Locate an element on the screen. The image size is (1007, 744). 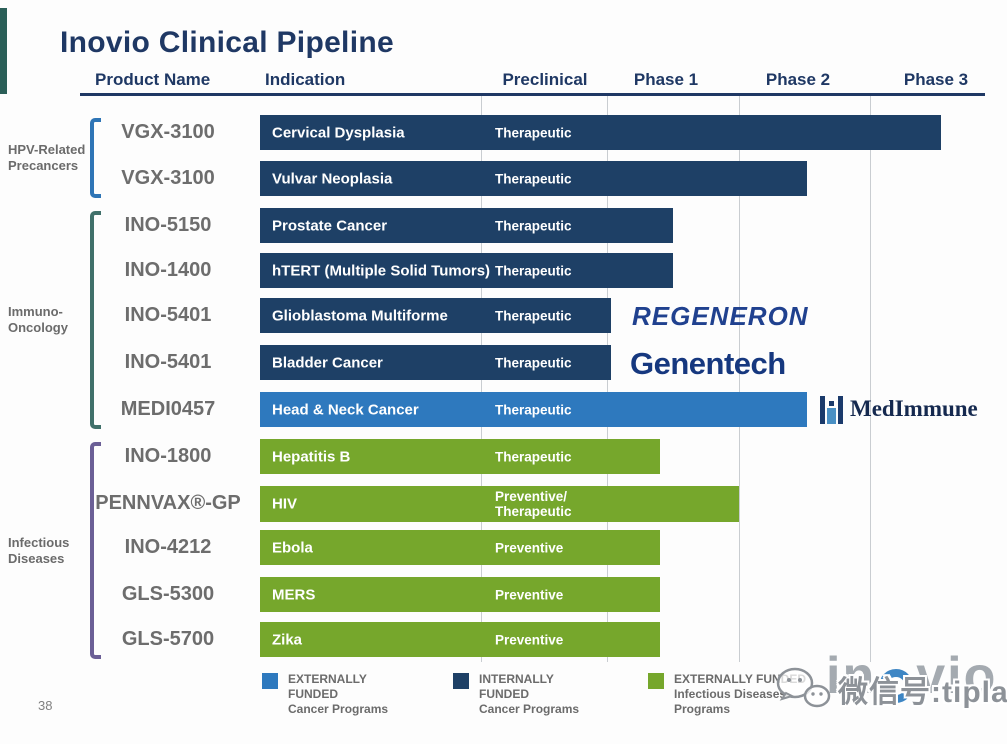
phase-bar-navy: hTERT (Multiple Solid Tumors) Therapeutic is located at coordinates (466, 270).